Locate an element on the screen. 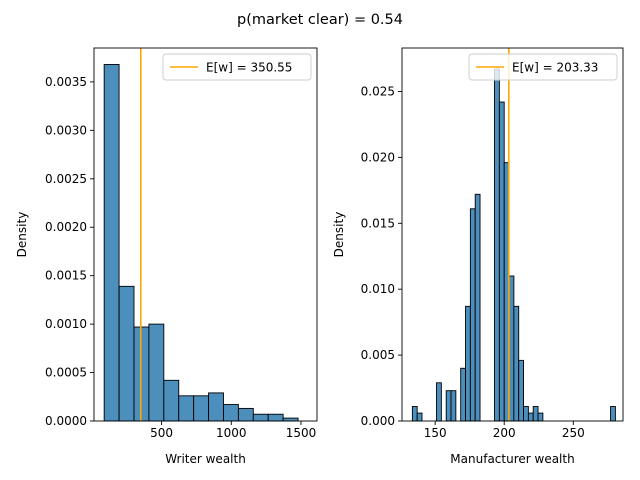 The width and height of the screenshot is (640, 480). x-axis-label: Manufacturer wealth is located at coordinates (512, 459).